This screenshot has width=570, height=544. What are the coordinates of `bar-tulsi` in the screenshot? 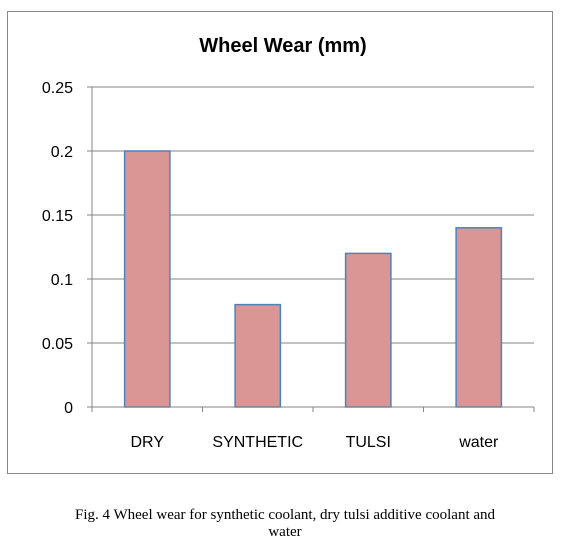 It's located at (368, 330).